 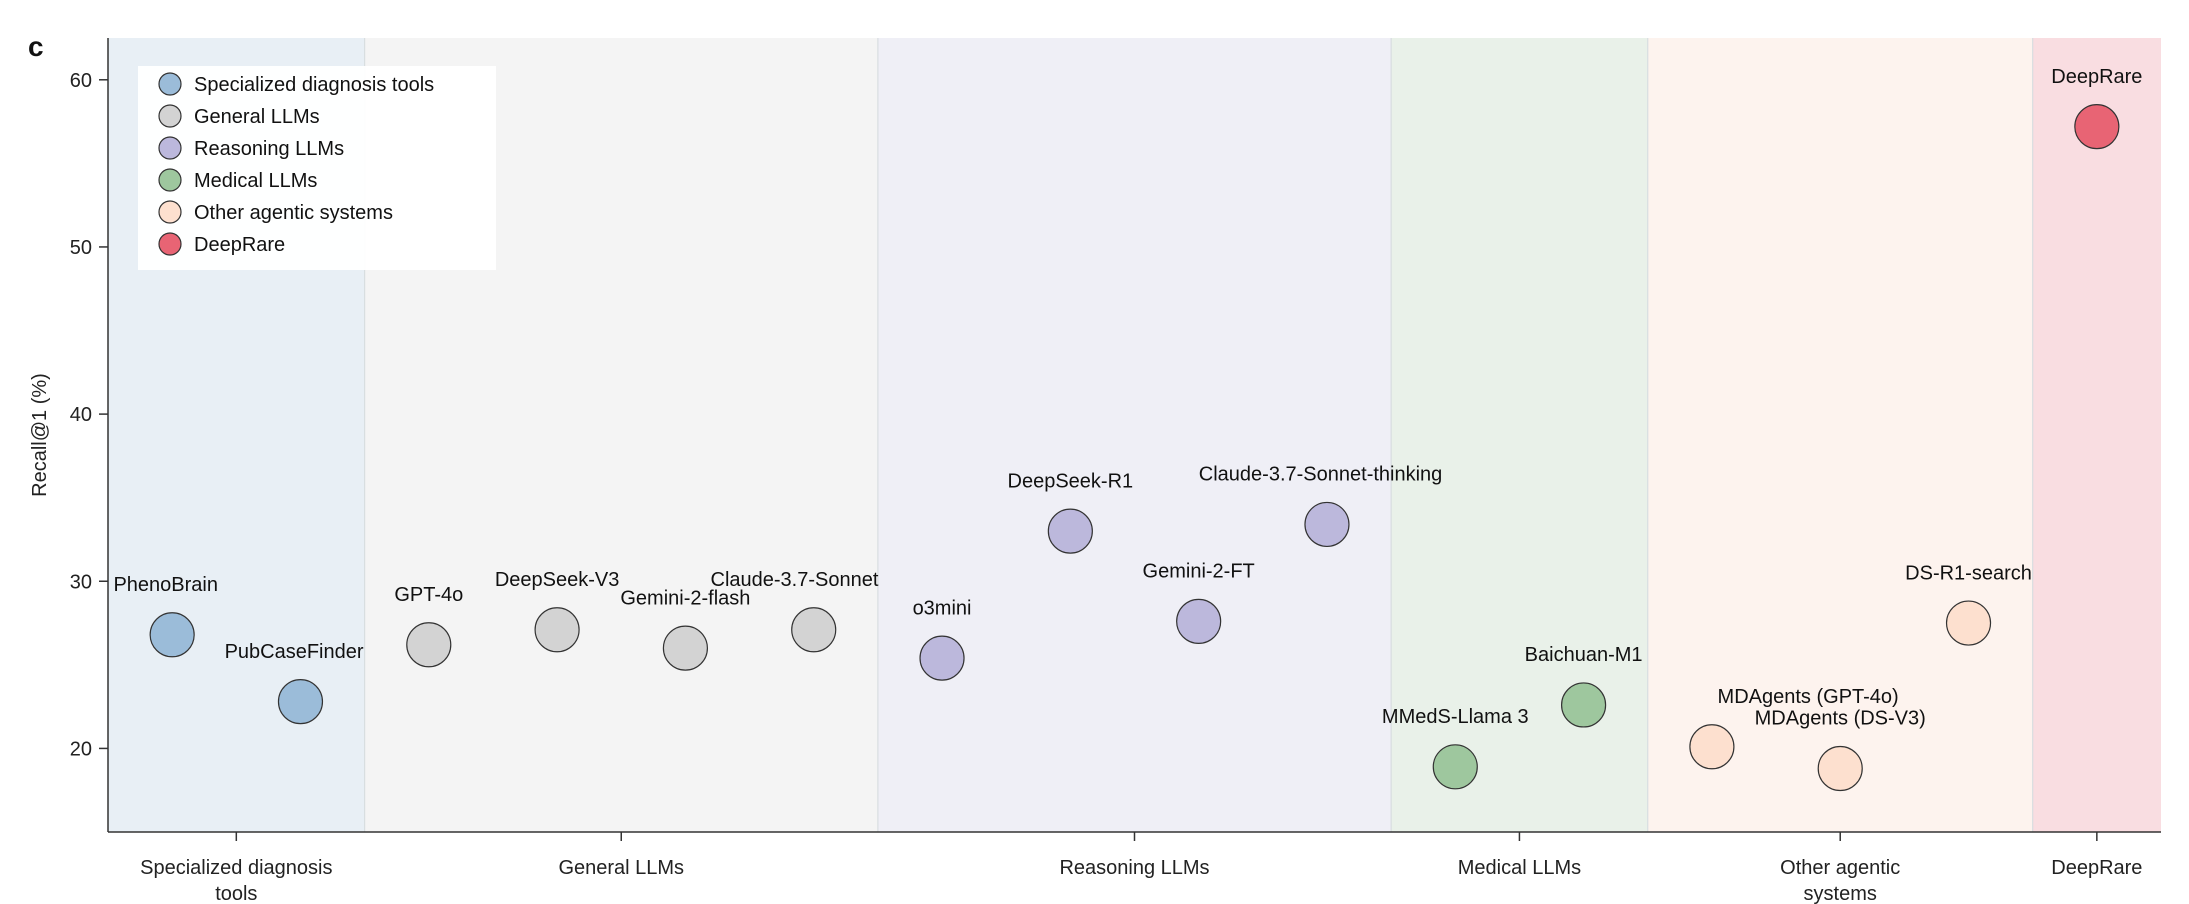 What do you see at coordinates (685, 598) in the screenshot?
I see `point-label: Gemini-2-flash` at bounding box center [685, 598].